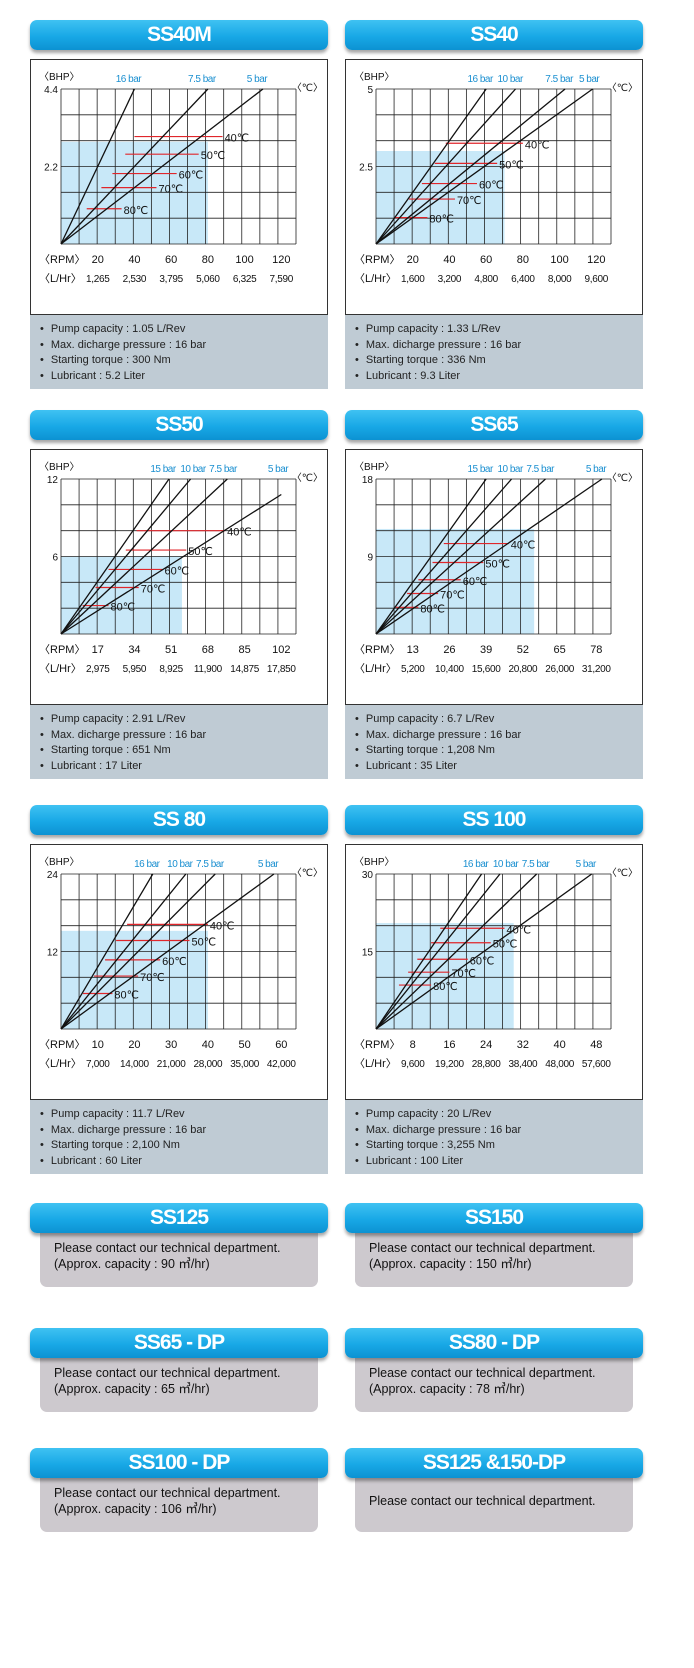 This screenshot has width=694, height=1668. What do you see at coordinates (184, 1162) in the screenshot?
I see `spec-lubricant: Lubricant : 60 Liter` at bounding box center [184, 1162].